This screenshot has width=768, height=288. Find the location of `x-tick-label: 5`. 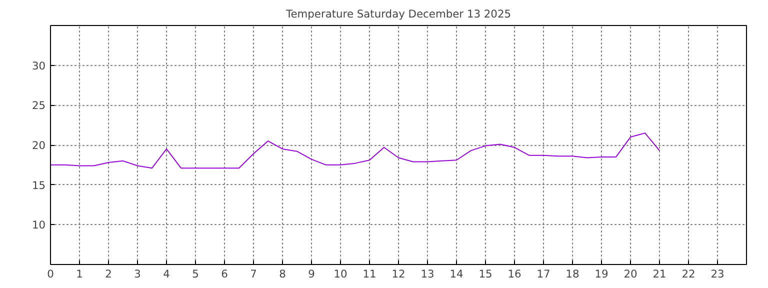

x-tick-label: 5 is located at coordinates (195, 274).